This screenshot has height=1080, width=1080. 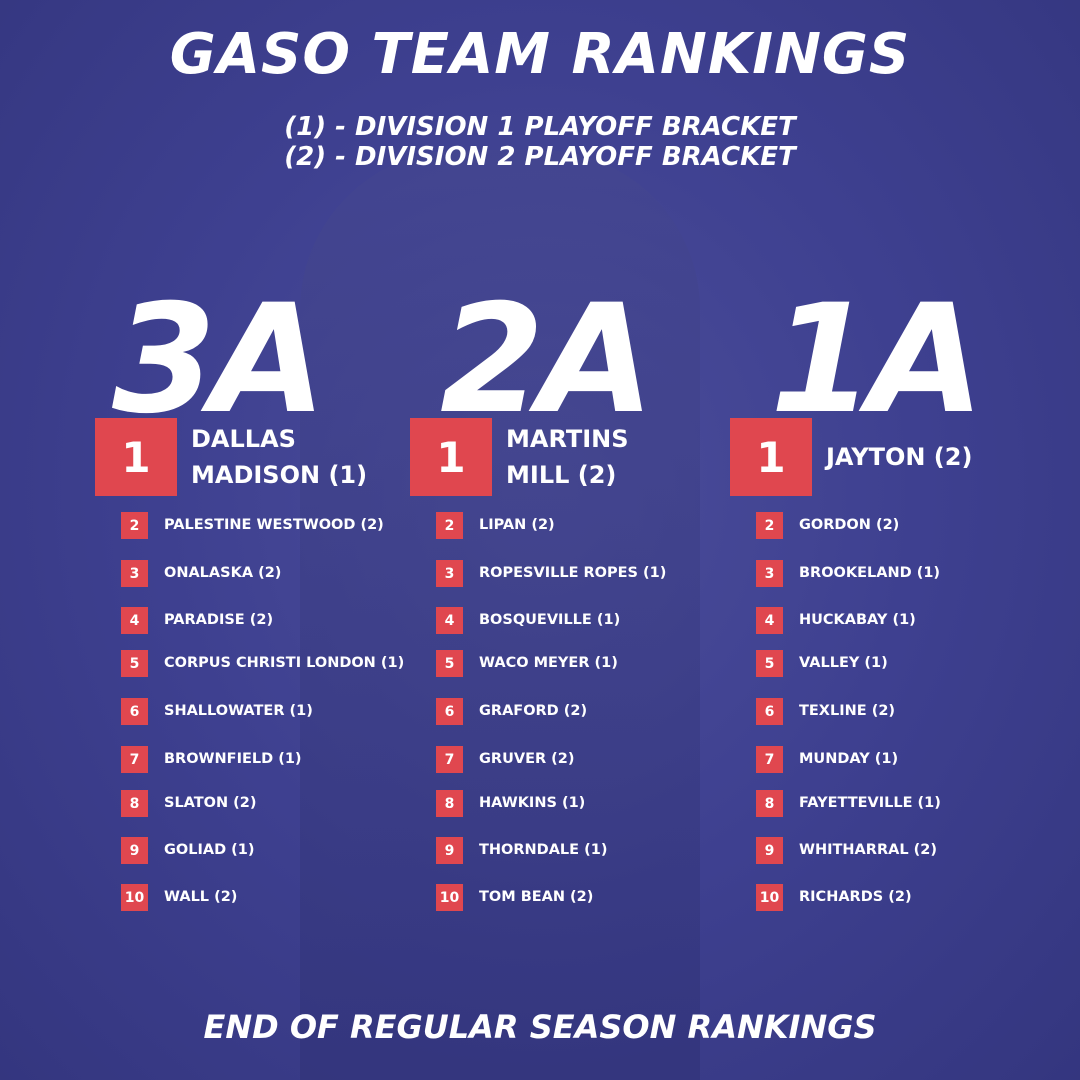 I want to click on team-name: TOM BEAN (2), so click(x=536, y=897).